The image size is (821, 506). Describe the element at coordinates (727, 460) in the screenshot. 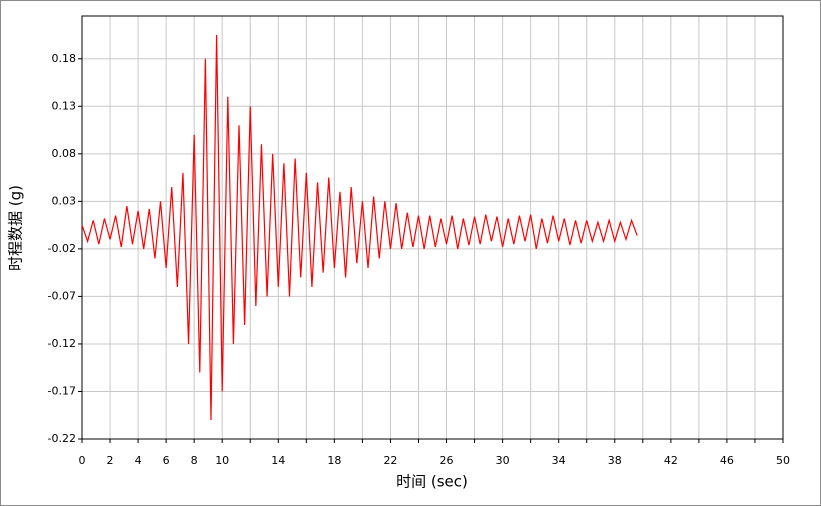

I see `x-tick-label: 46` at that location.